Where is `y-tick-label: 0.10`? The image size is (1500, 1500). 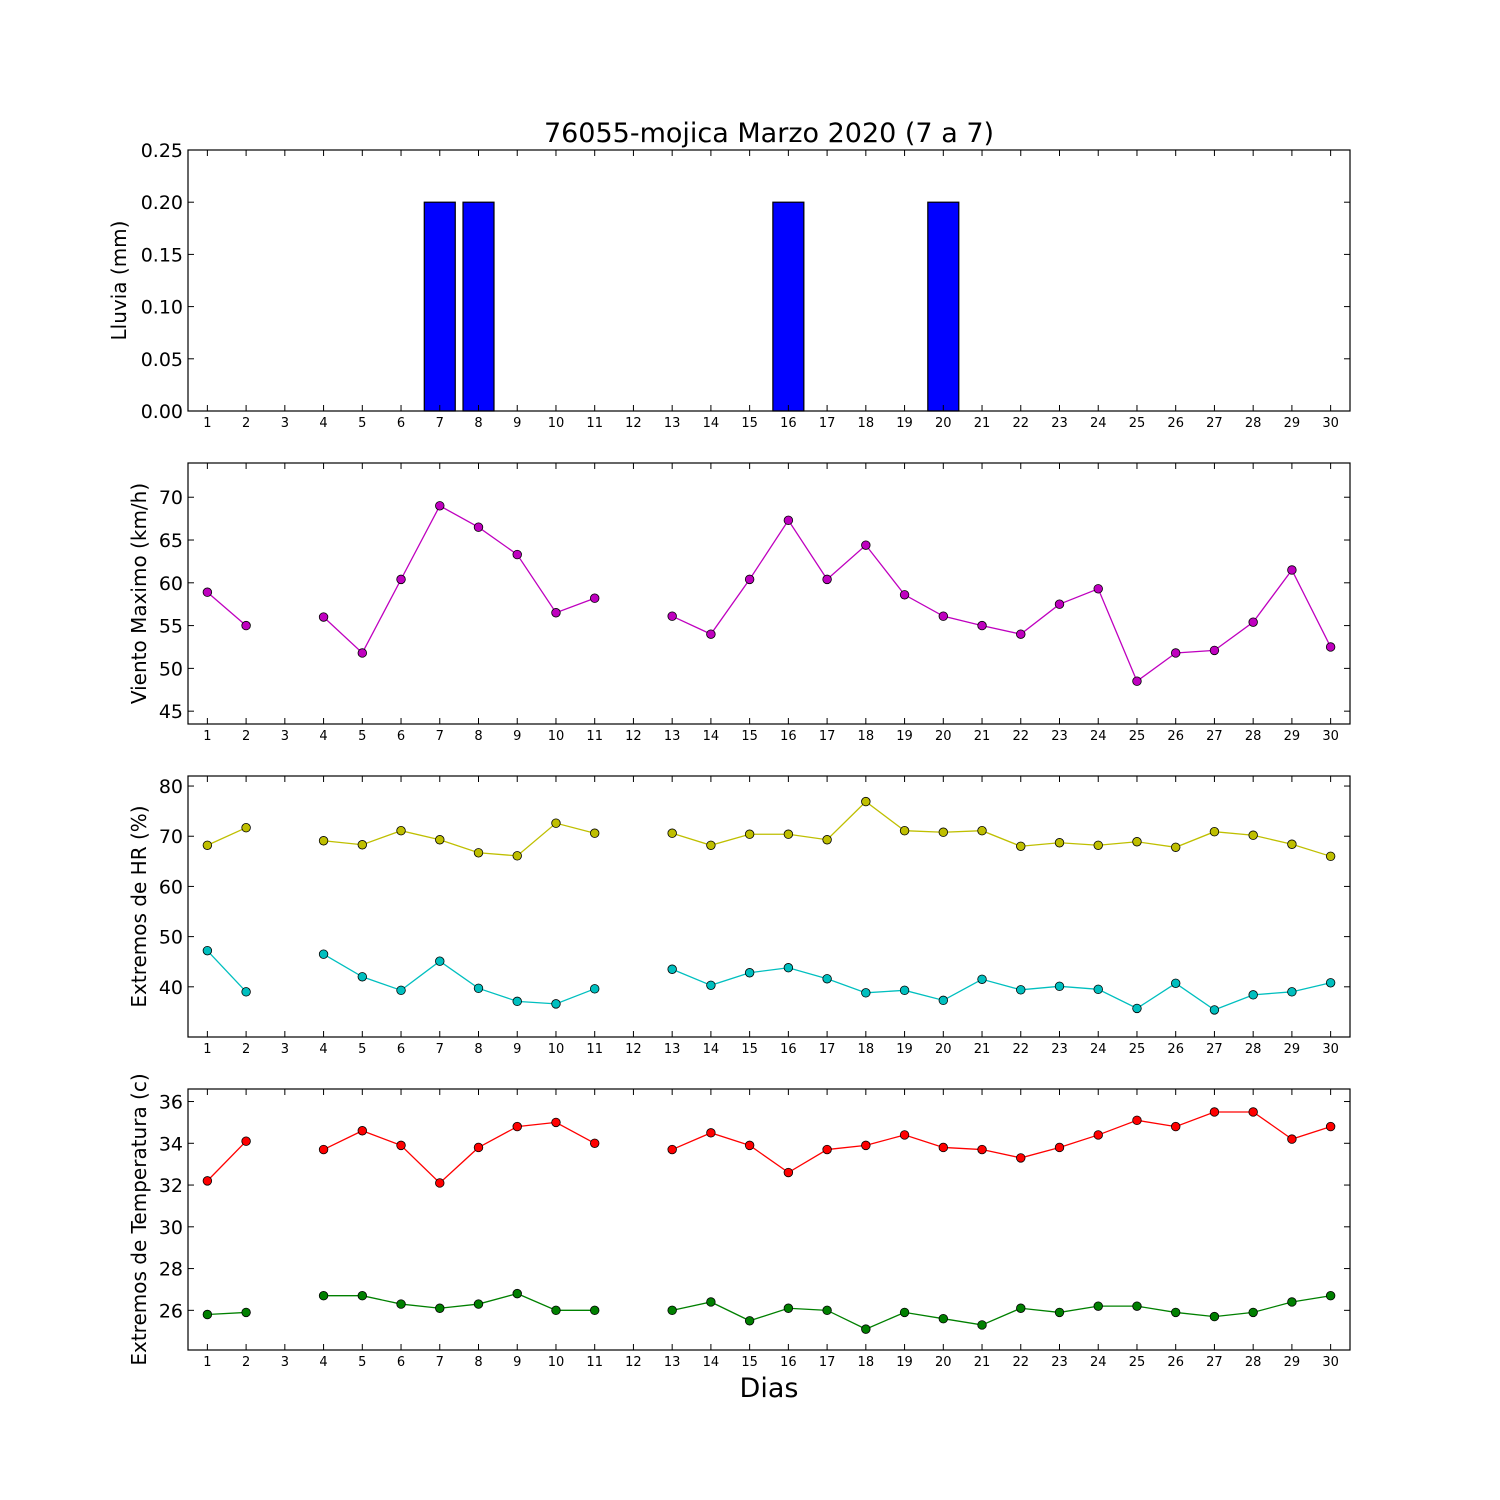 y-tick-label: 0.10 is located at coordinates (162, 308).